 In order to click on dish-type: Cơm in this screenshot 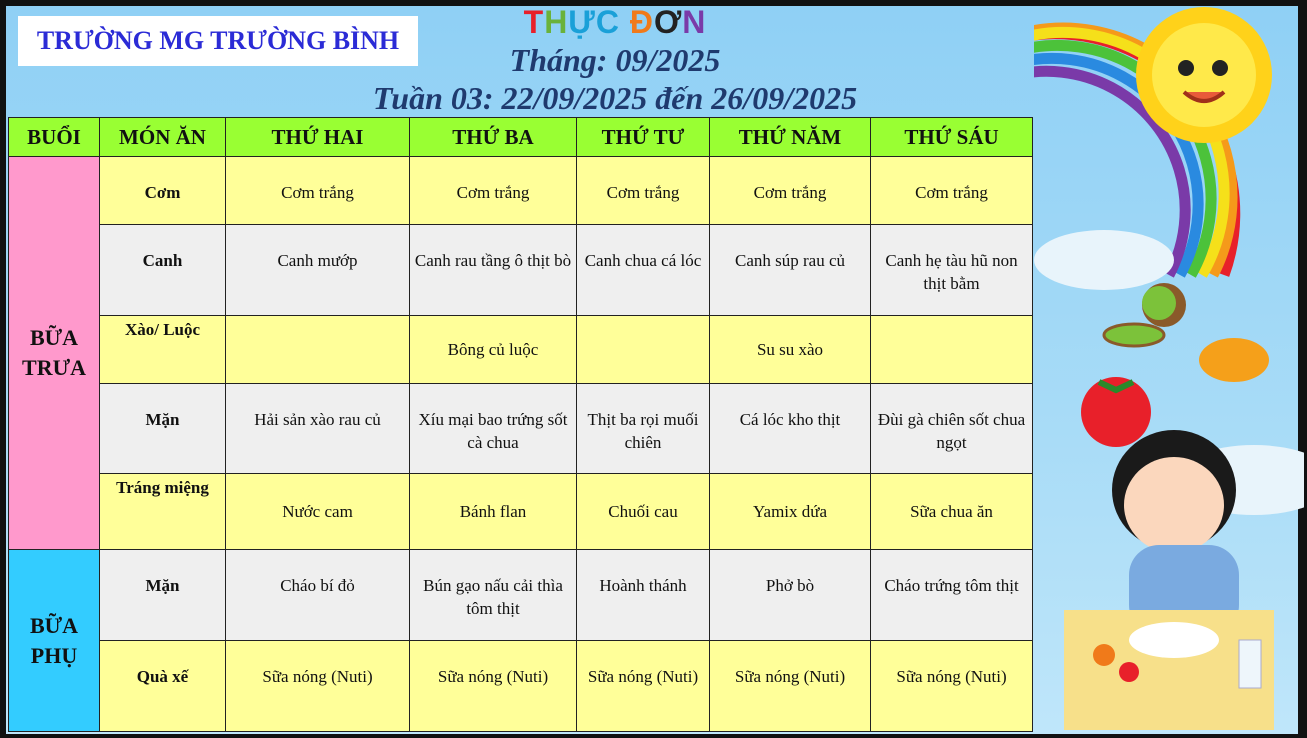, I will do `click(162, 190)`.